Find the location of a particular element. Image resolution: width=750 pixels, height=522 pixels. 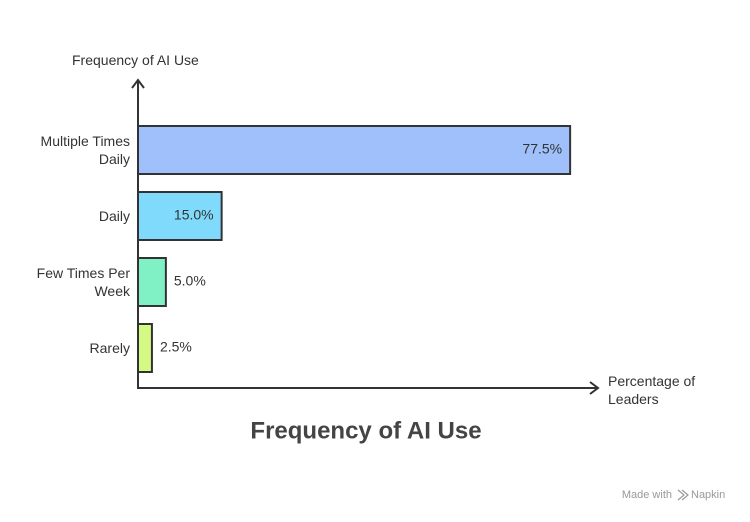

value-label: 5.0% is located at coordinates (190, 281).